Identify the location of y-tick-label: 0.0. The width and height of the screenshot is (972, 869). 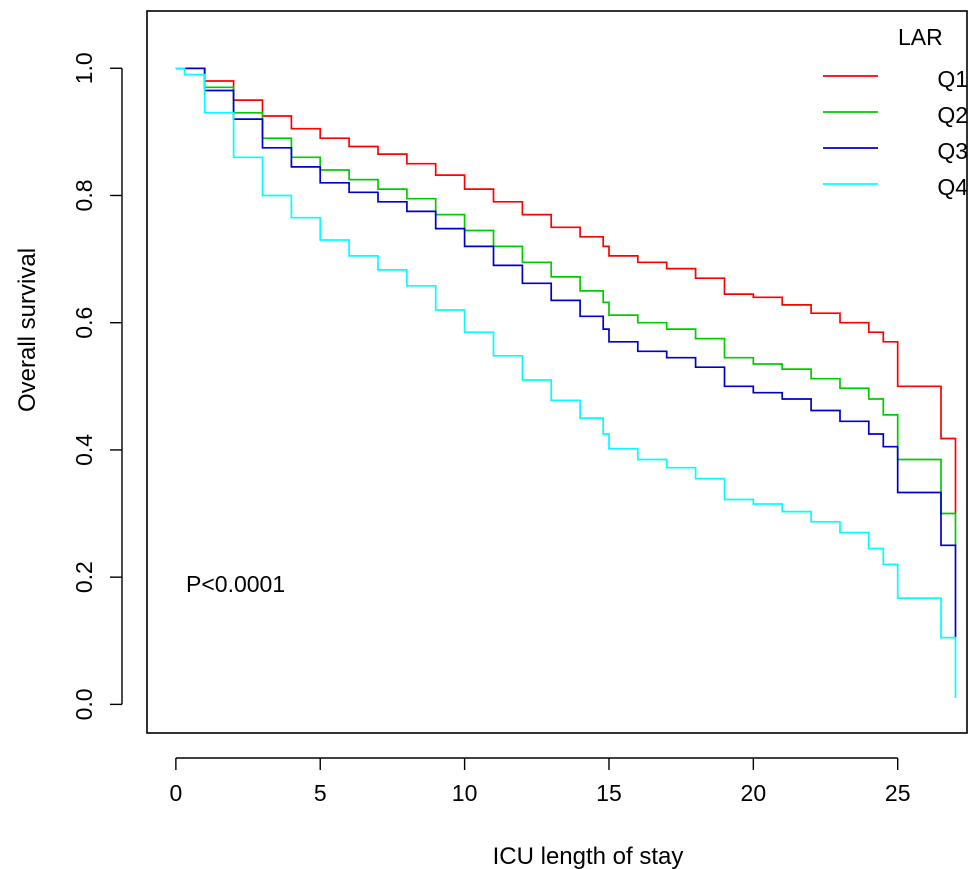
(84, 704).